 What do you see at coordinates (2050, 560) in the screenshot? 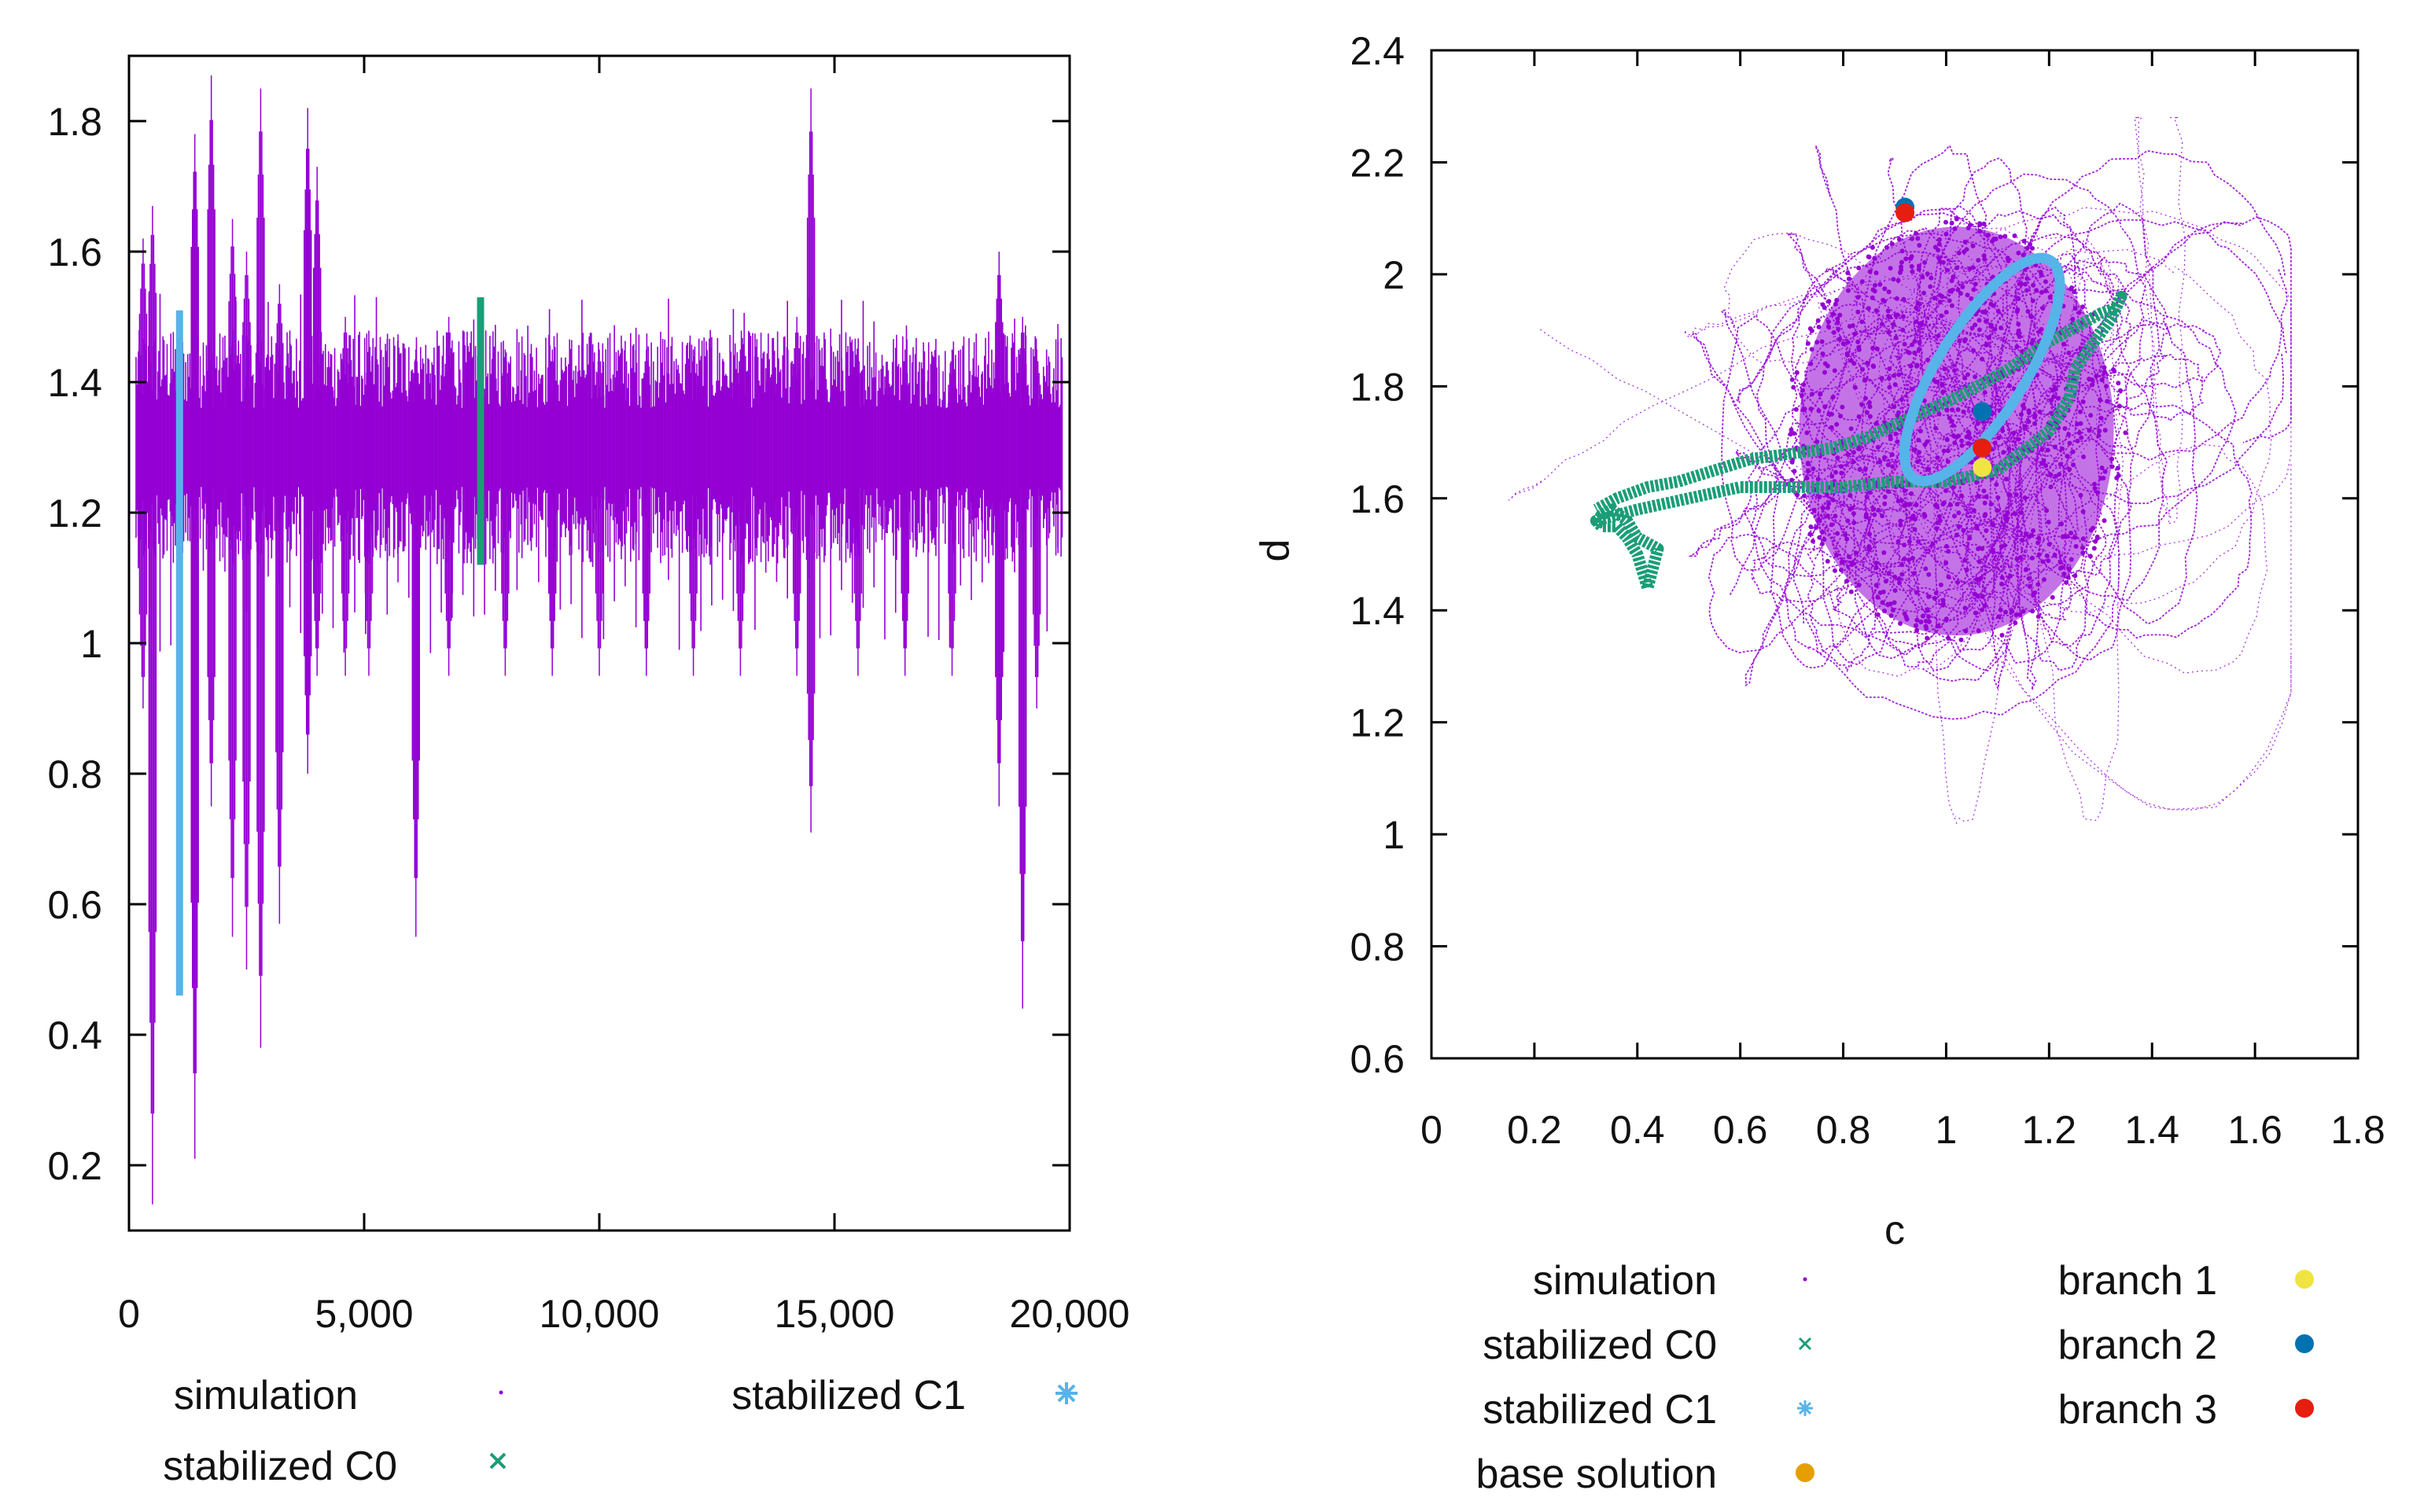
I see `simulation-trajectory` at bounding box center [2050, 560].